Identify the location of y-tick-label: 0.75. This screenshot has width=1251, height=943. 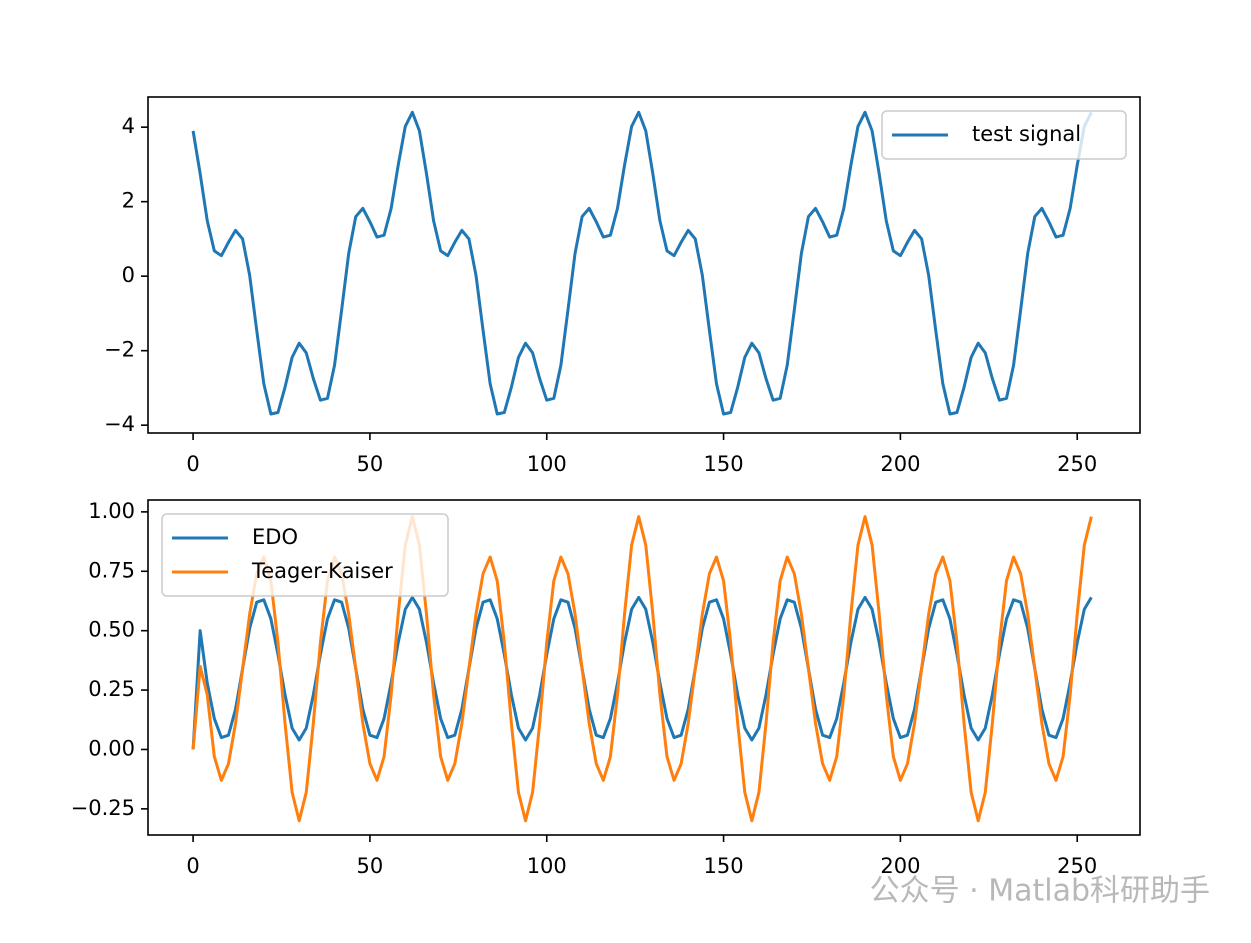
(111, 570).